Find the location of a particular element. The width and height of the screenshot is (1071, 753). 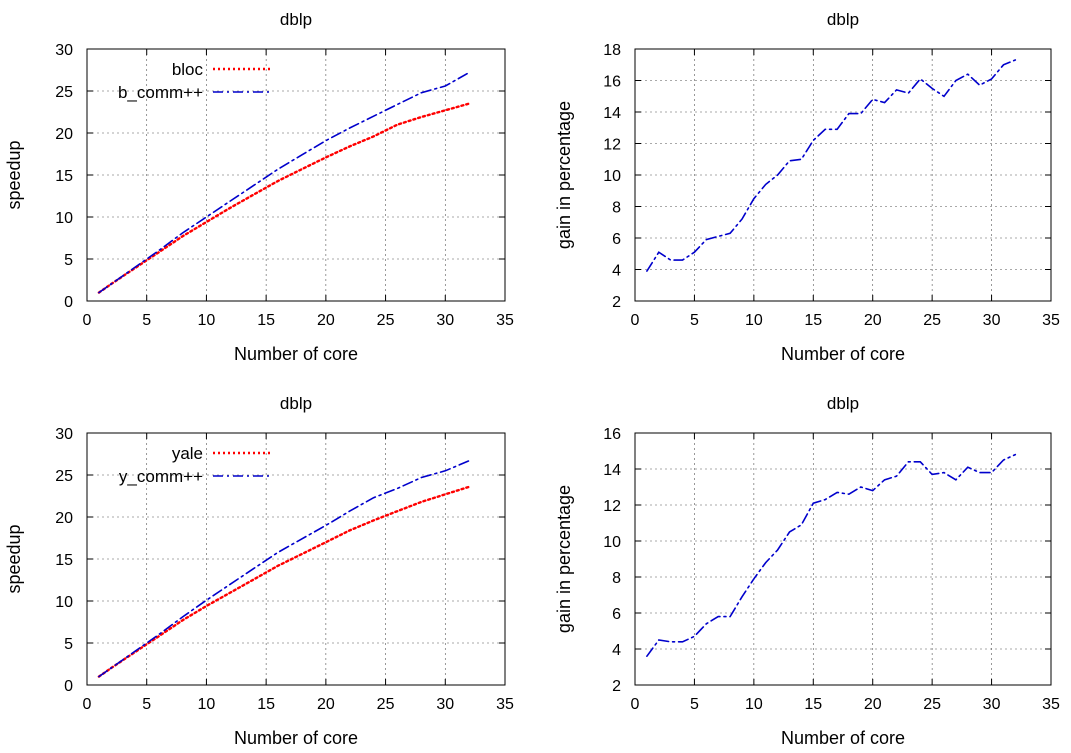

legend-label: bloc is located at coordinates (188, 69).